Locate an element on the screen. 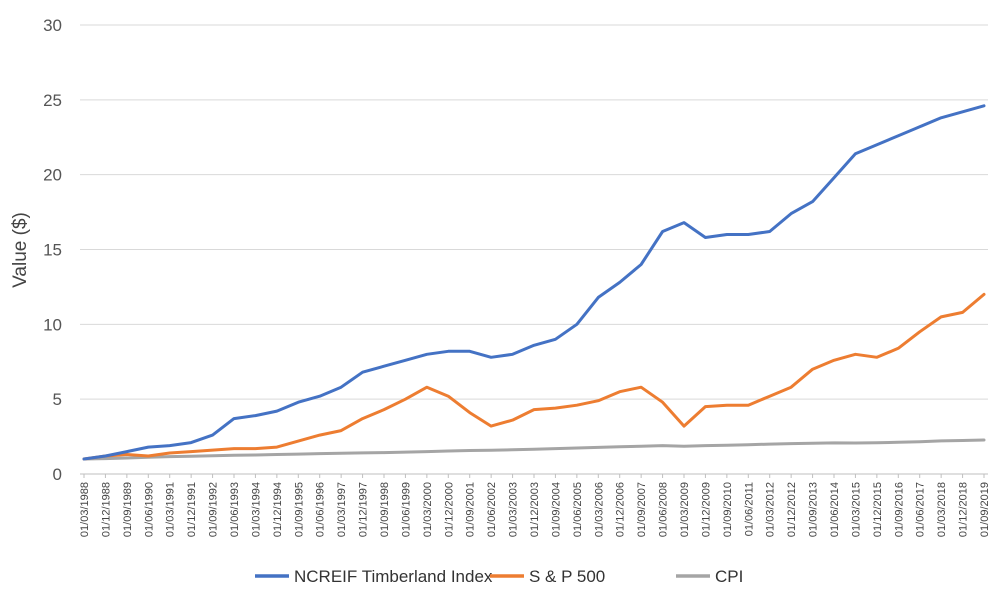 The height and width of the screenshot is (603, 1000). x-tick-label: 01/12/2003 is located at coordinates (535, 509).